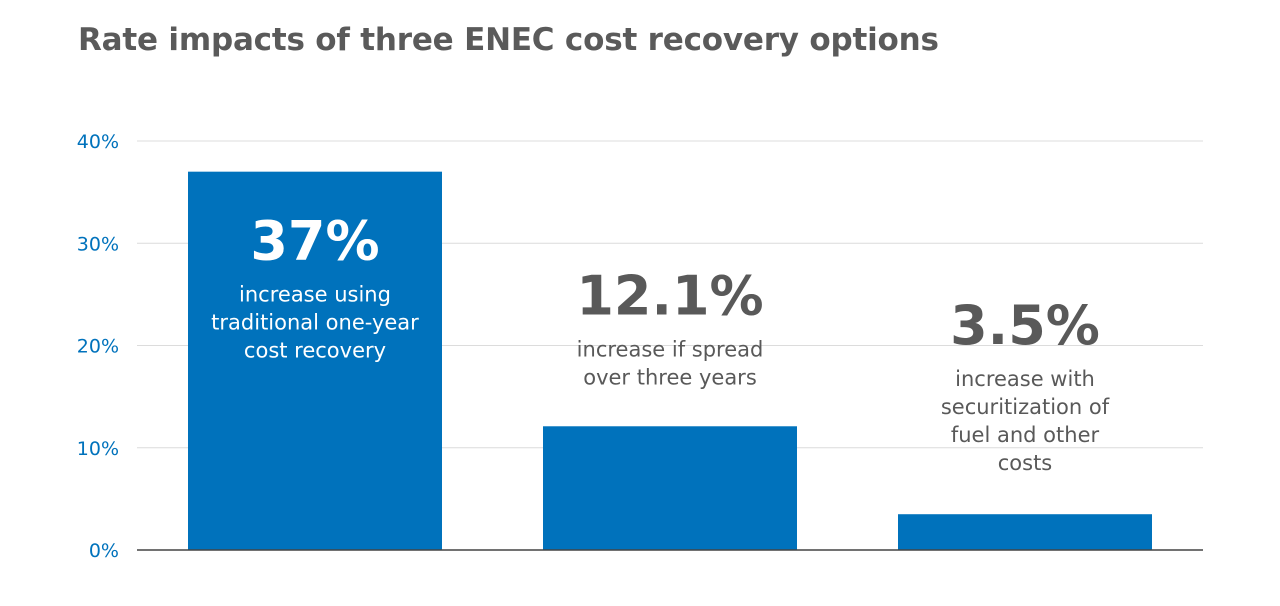  I want to click on bar-description-line: traditional one-year, so click(315, 323).